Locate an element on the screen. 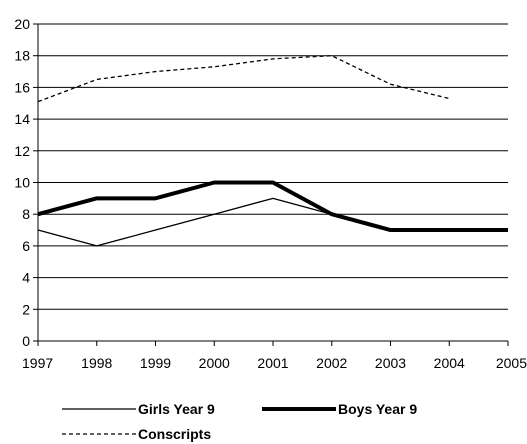 The height and width of the screenshot is (444, 527). y-tick-label: 4 is located at coordinates (26, 278).